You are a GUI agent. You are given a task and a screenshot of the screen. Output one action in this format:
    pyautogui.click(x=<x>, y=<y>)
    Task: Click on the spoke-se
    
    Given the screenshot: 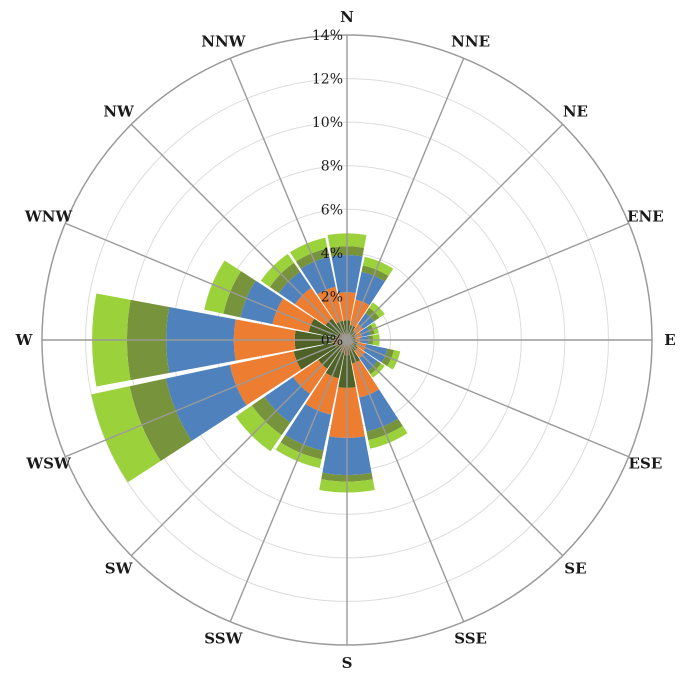 What is the action you would take?
    pyautogui.click(x=455, y=448)
    